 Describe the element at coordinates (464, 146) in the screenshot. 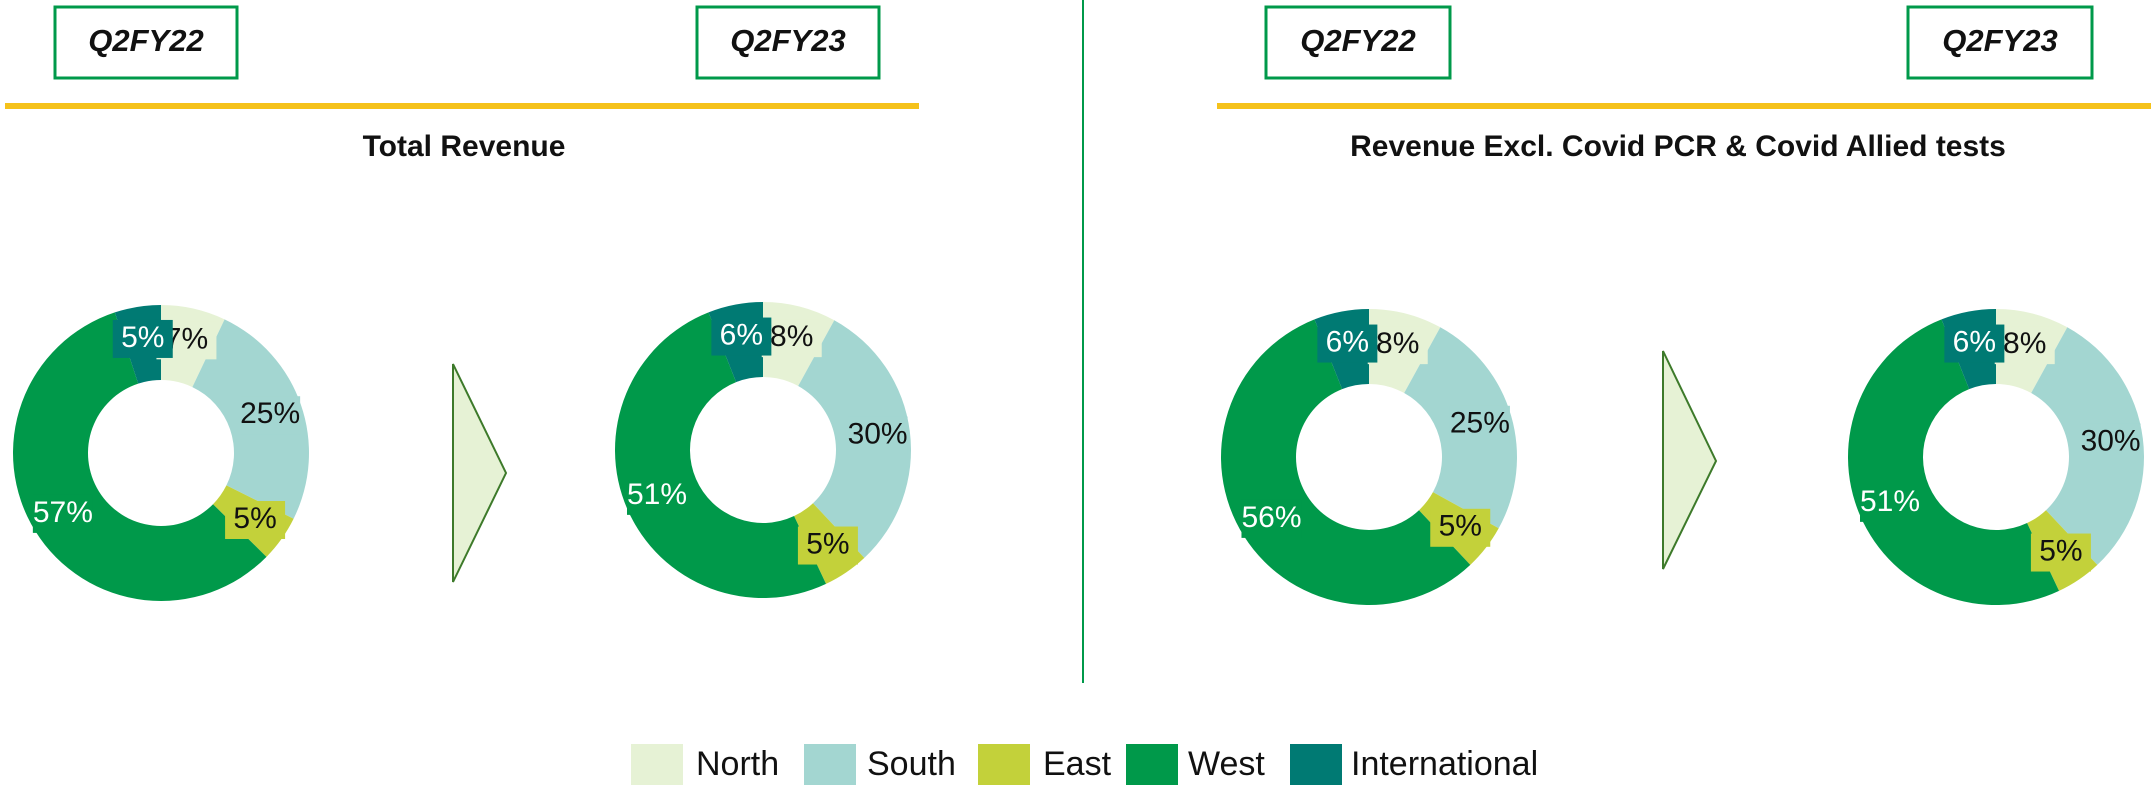

I see `panel-title: Total Revenue` at that location.